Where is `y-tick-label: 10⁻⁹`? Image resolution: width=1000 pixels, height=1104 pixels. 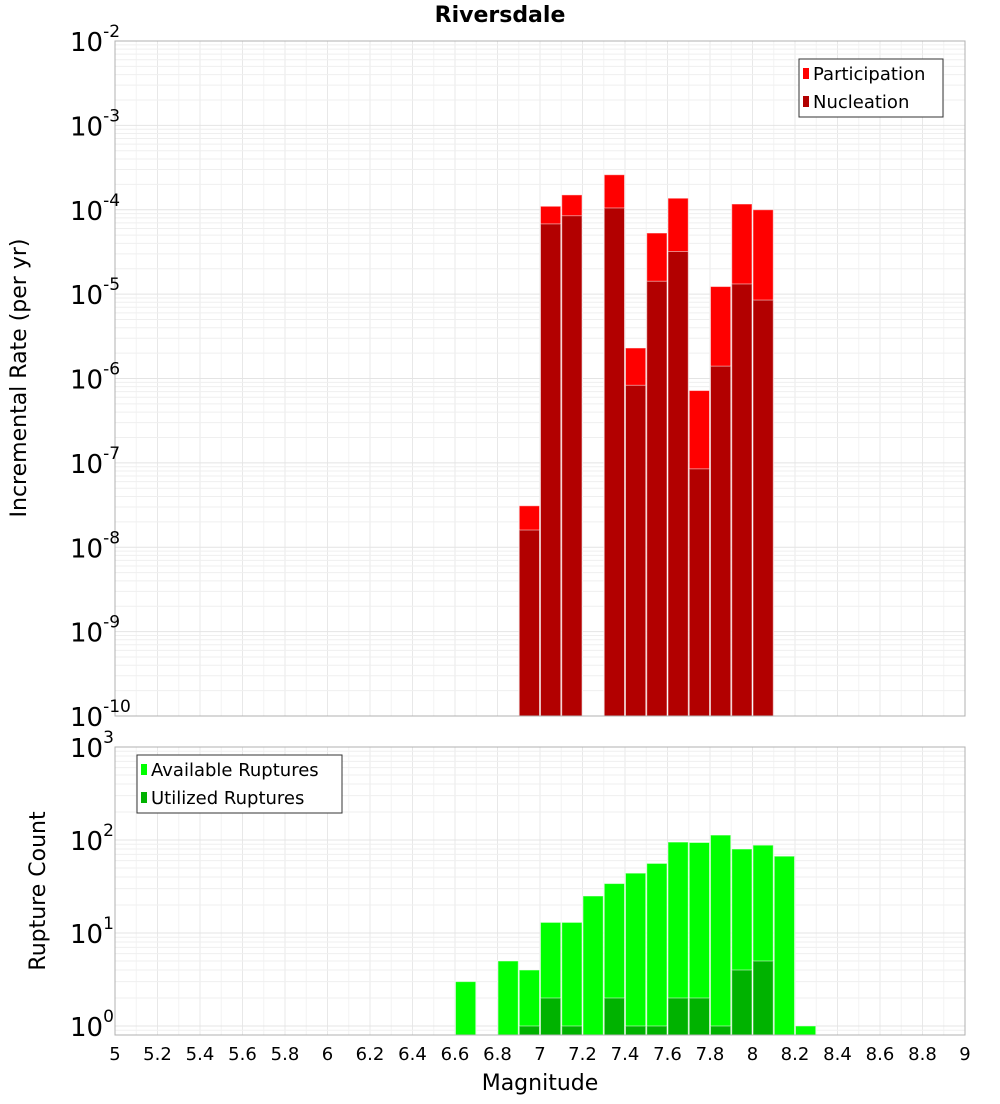 y-tick-label: 10⁻⁹ is located at coordinates (95, 631).